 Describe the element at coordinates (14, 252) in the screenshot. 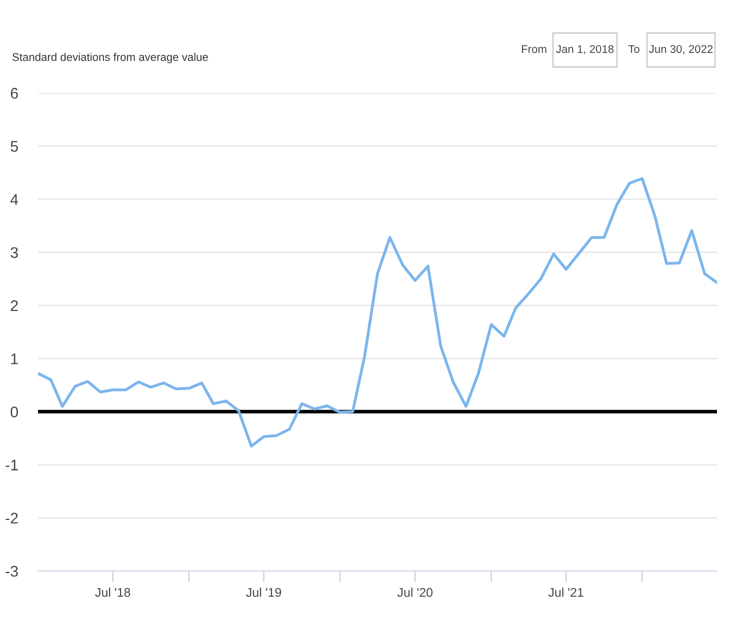

I see `y-tick-label: 3` at that location.